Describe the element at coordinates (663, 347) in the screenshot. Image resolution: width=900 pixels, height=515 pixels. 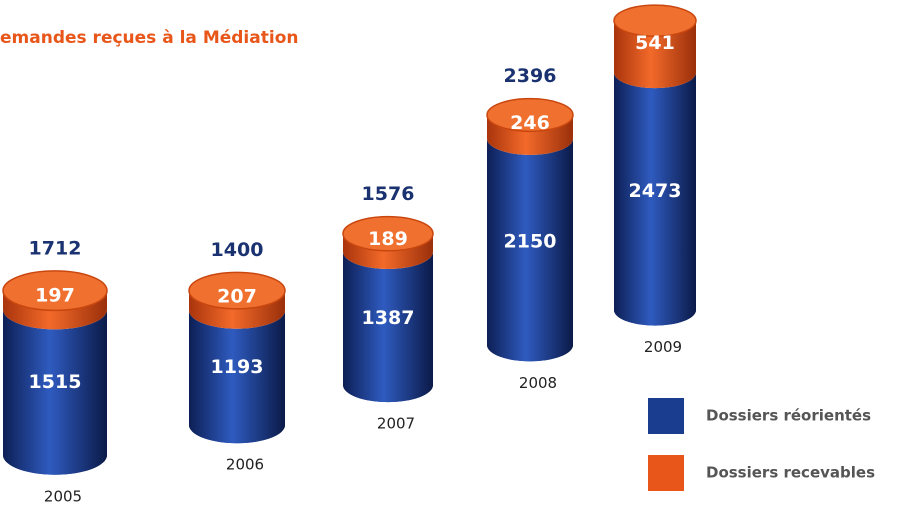
I see `x-tick-label: 2009` at that location.